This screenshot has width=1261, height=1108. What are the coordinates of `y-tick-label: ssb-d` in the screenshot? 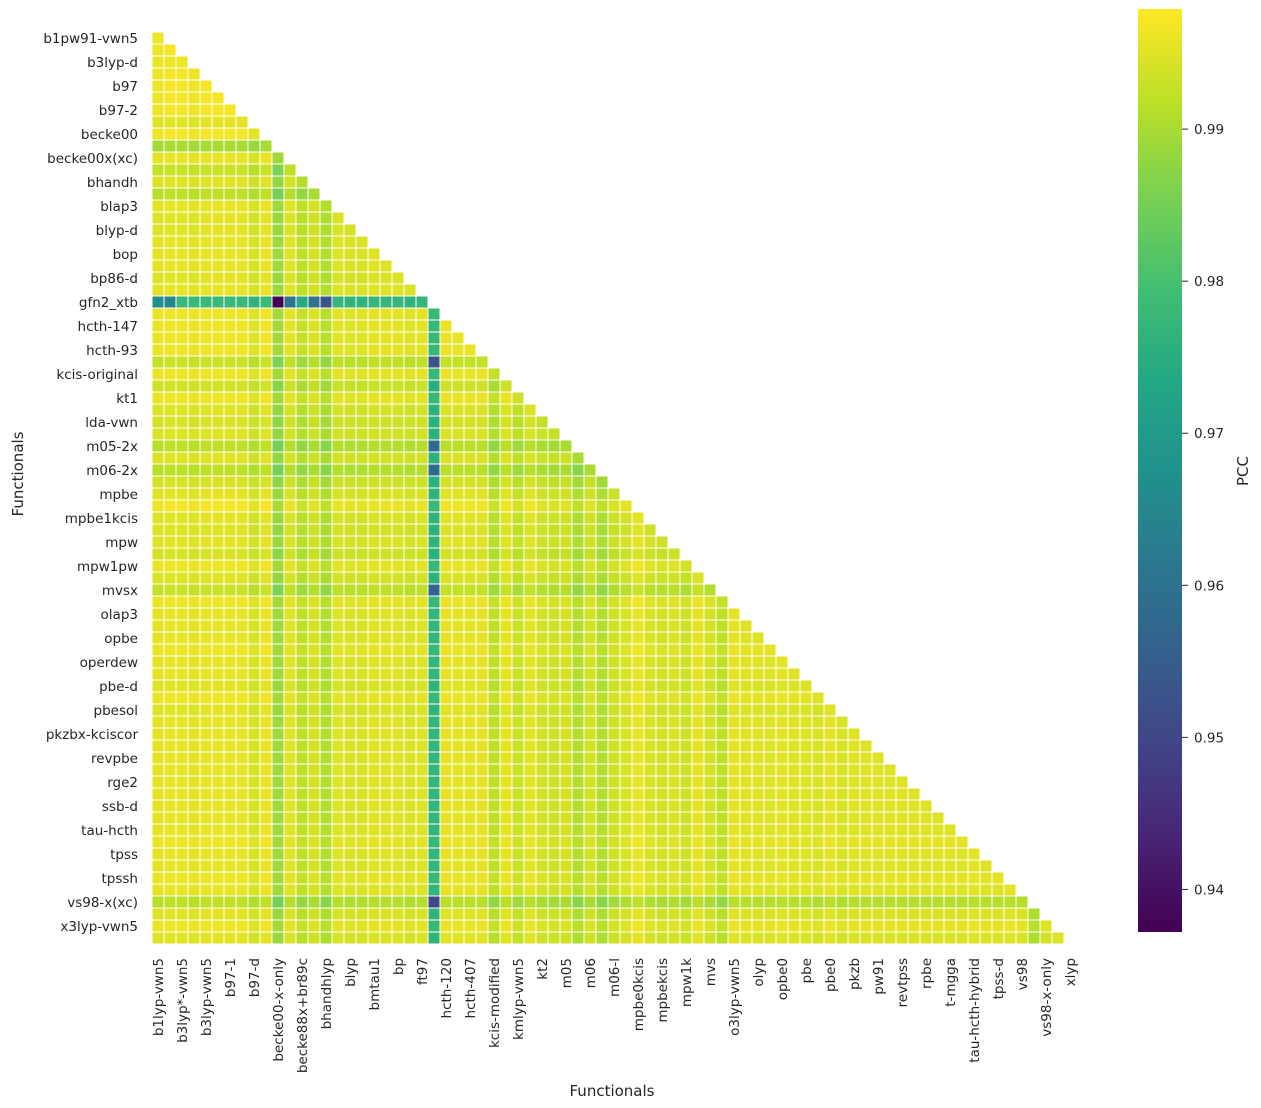 It's located at (120, 807).